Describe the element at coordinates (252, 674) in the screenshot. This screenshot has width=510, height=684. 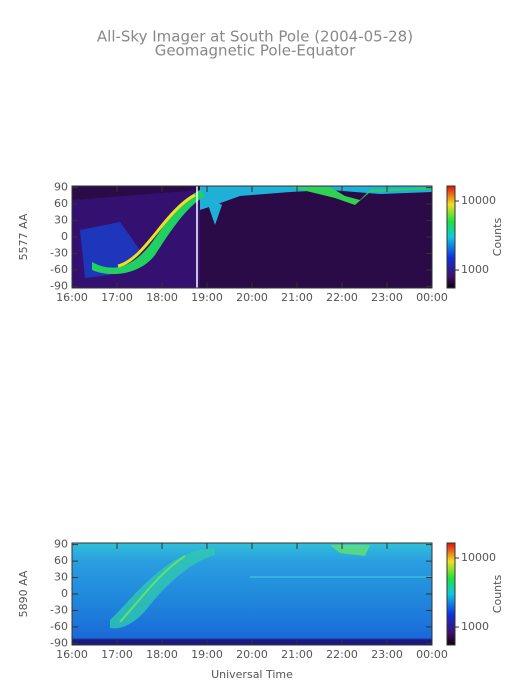
I see `x-axis-label: Universal Time` at that location.